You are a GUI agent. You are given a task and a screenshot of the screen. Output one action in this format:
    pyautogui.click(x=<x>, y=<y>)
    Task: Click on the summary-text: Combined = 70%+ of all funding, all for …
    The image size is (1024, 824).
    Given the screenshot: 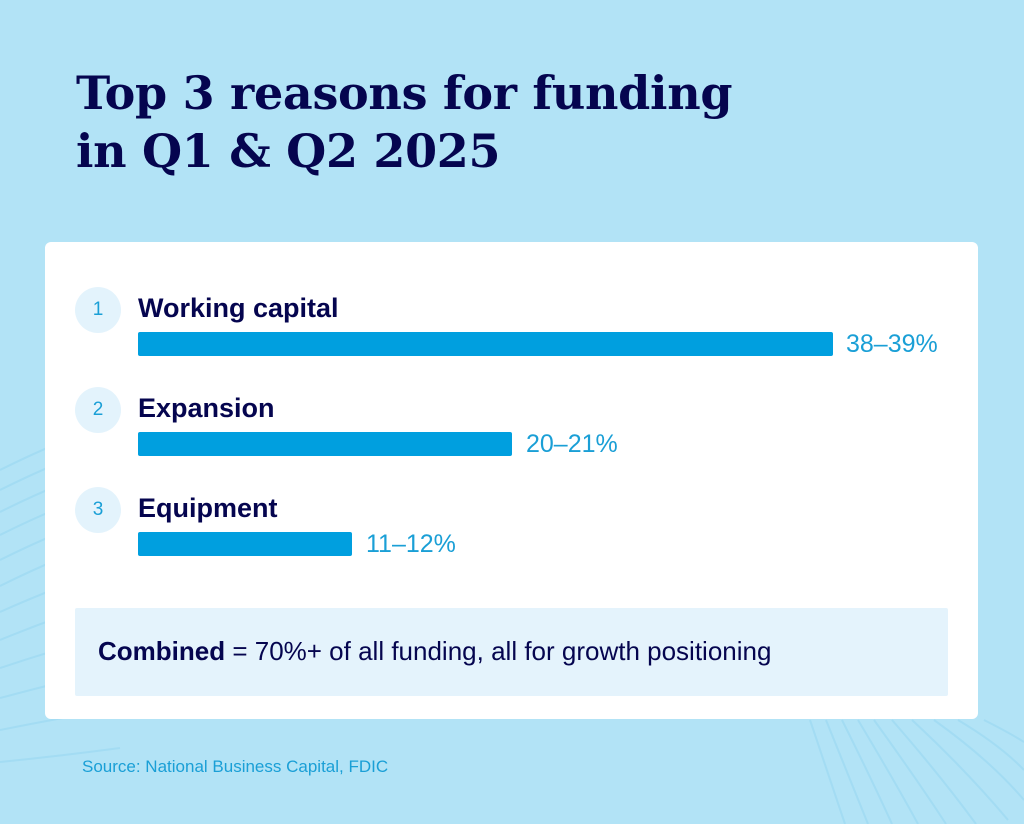 What is the action you would take?
    pyautogui.click(x=434, y=651)
    